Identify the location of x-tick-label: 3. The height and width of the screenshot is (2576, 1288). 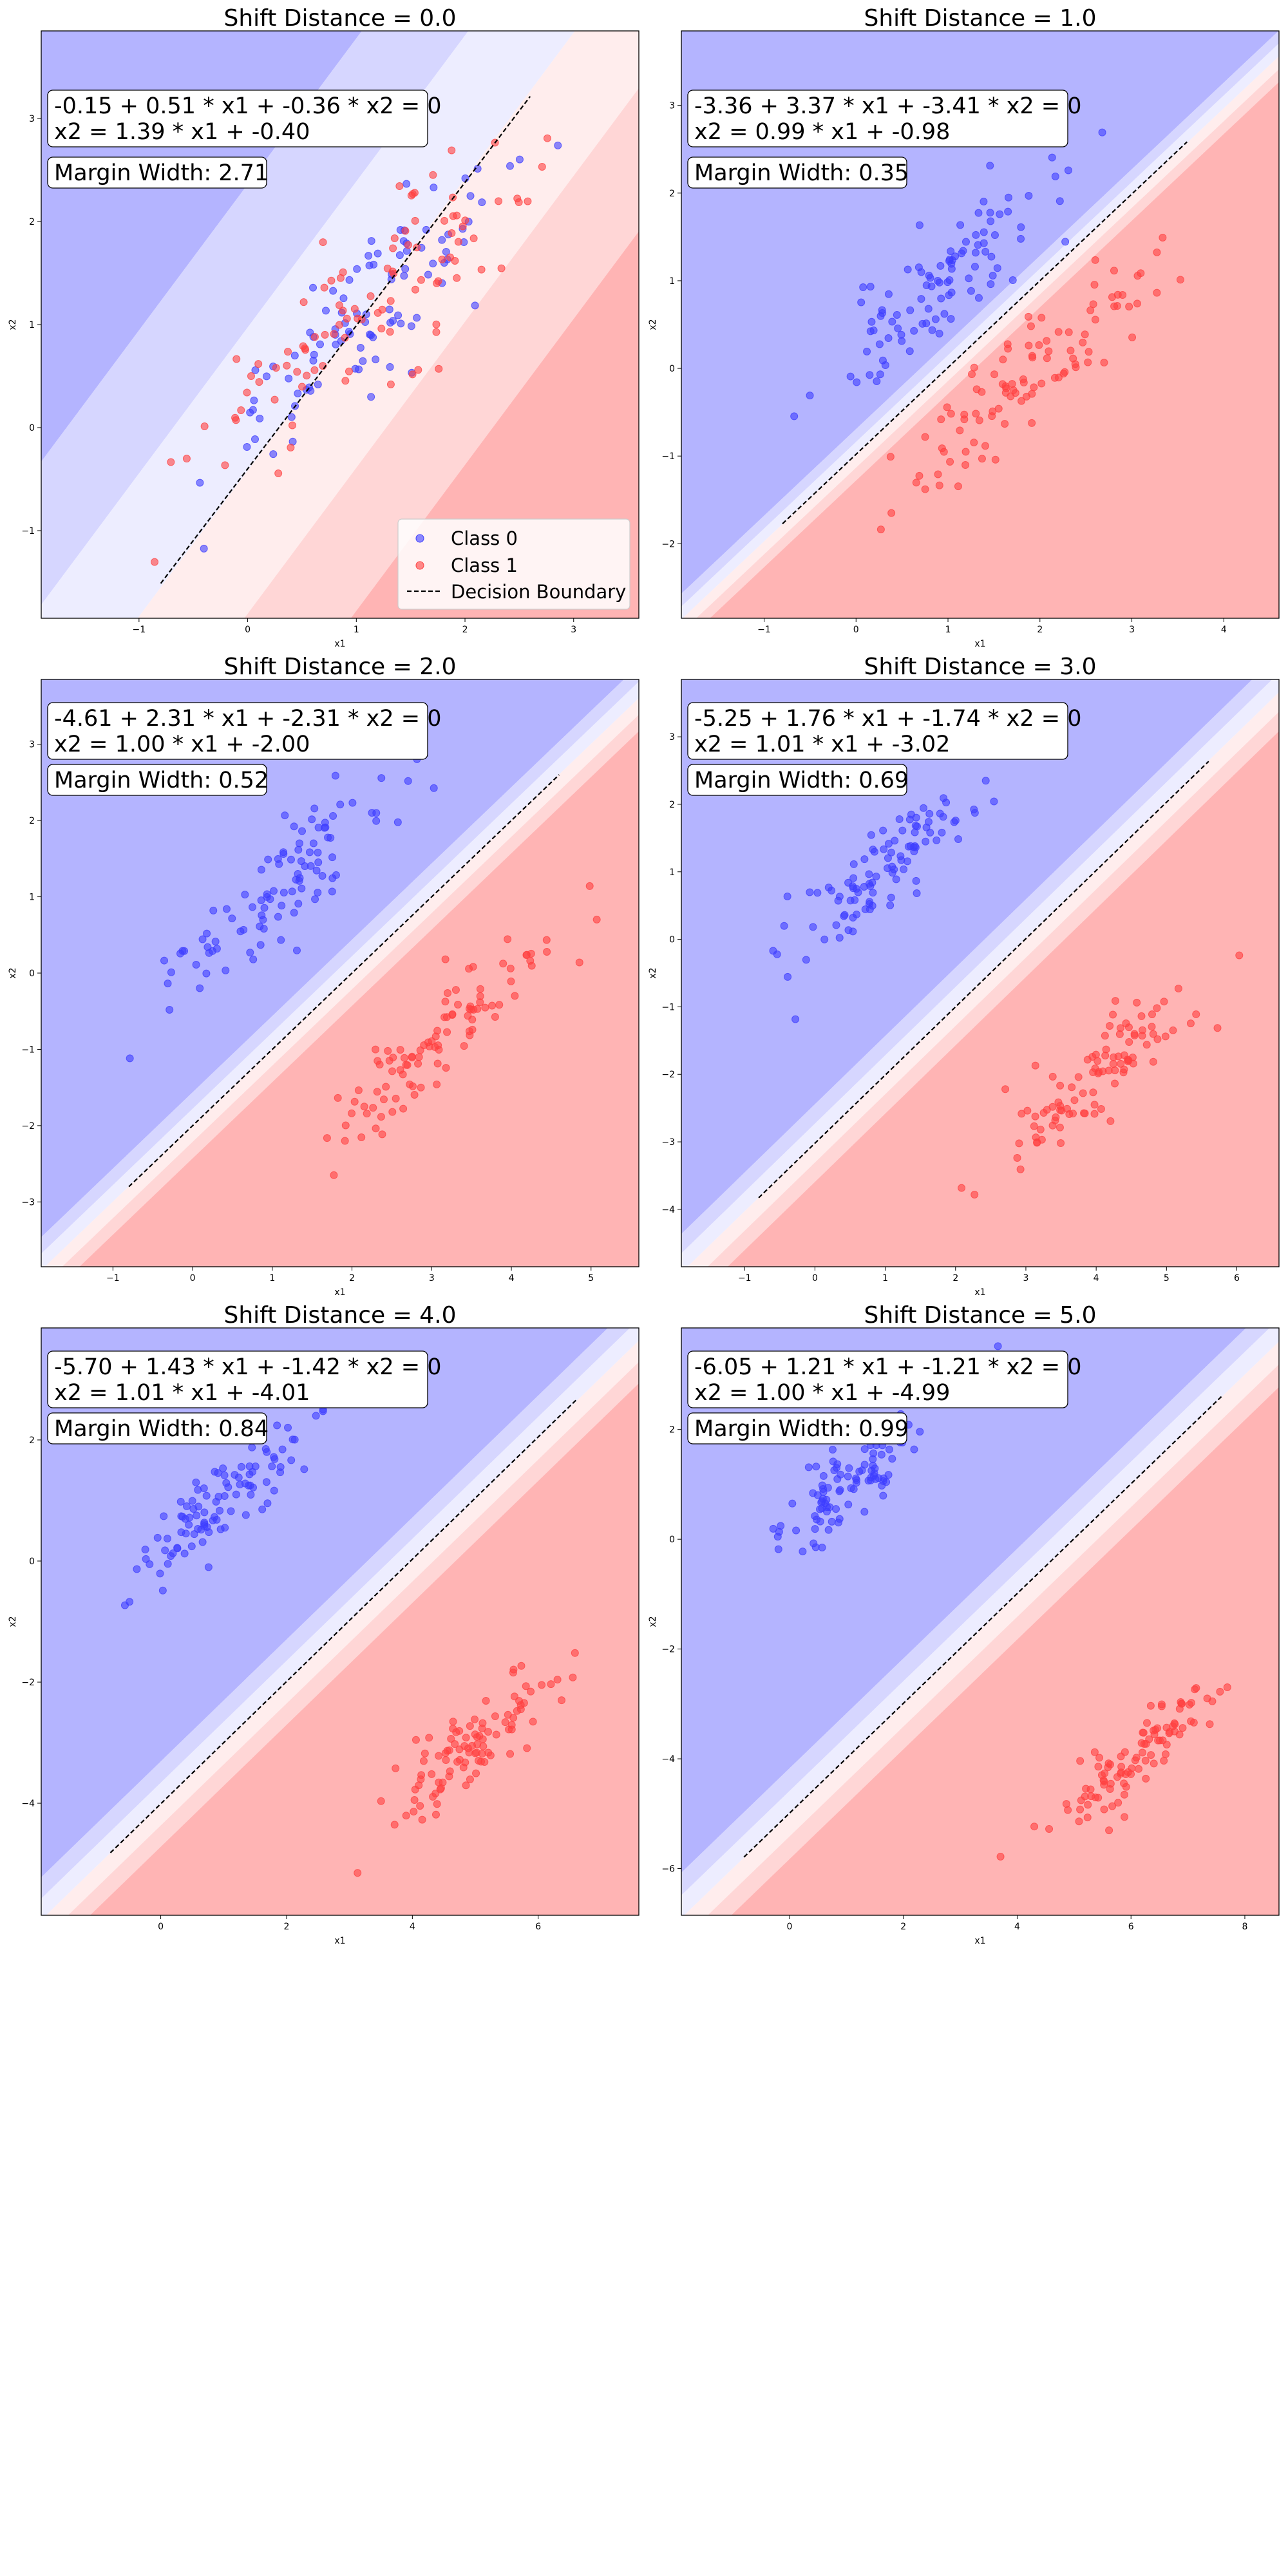
(1132, 630).